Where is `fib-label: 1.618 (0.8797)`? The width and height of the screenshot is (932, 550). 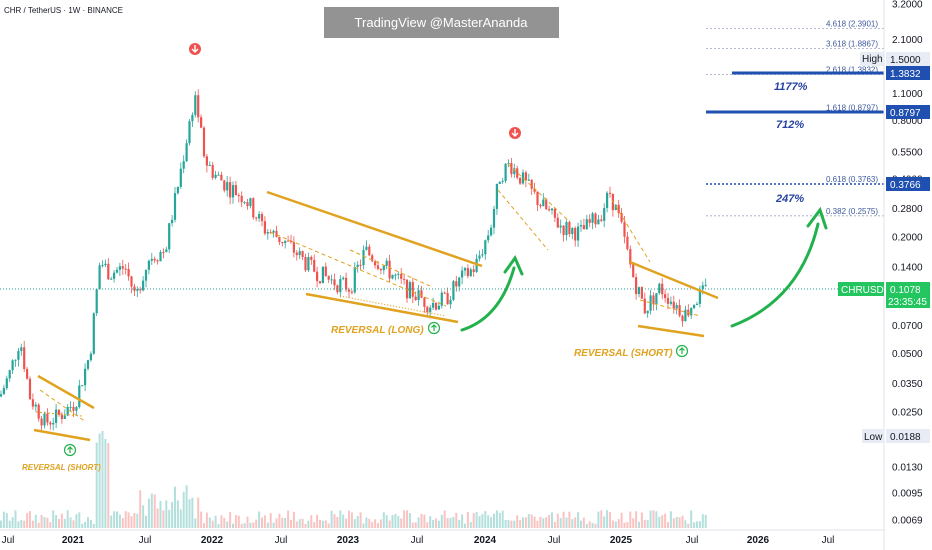 fib-label: 1.618 (0.8797) is located at coordinates (852, 108).